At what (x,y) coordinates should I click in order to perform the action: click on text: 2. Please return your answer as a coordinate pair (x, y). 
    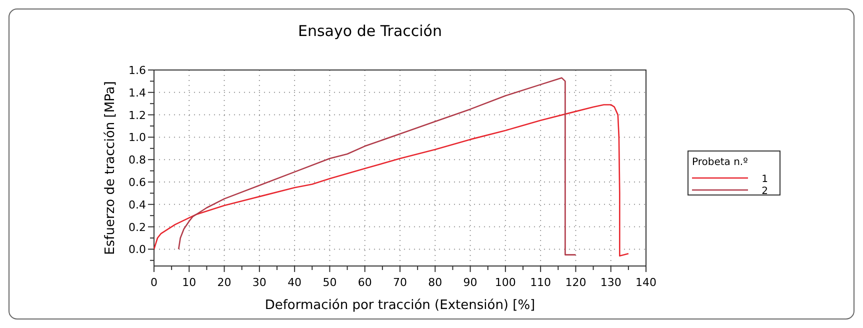
    Looking at the image, I should click on (765, 191).